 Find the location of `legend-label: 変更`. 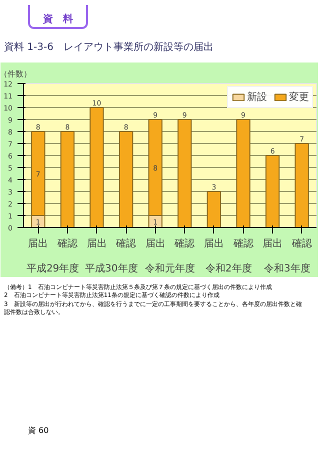

legend-label: 変更 is located at coordinates (299, 97).